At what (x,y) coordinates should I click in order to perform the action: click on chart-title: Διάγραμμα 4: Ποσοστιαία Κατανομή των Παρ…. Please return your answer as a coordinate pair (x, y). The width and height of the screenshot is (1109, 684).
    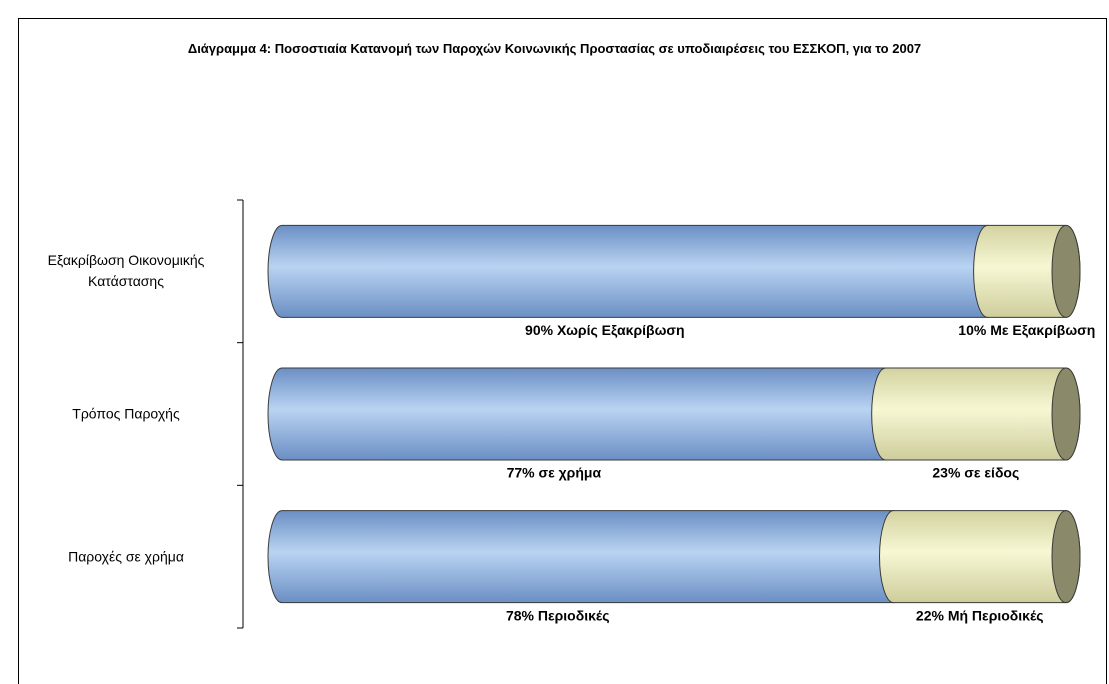
    Looking at the image, I should click on (554, 48).